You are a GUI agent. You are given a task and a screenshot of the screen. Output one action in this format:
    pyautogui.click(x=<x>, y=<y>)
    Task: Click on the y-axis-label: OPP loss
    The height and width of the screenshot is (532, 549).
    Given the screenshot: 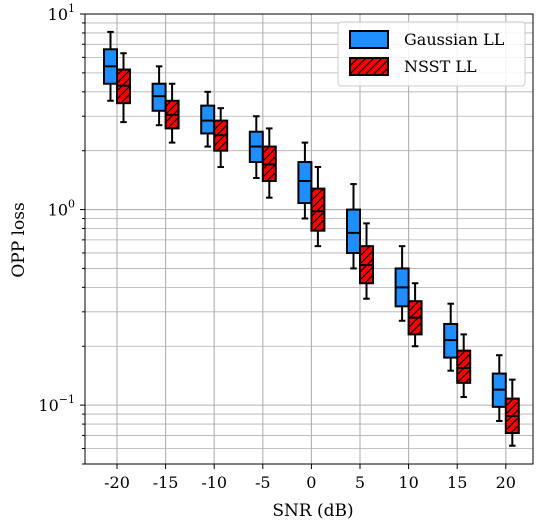 What is the action you would take?
    pyautogui.click(x=19, y=239)
    